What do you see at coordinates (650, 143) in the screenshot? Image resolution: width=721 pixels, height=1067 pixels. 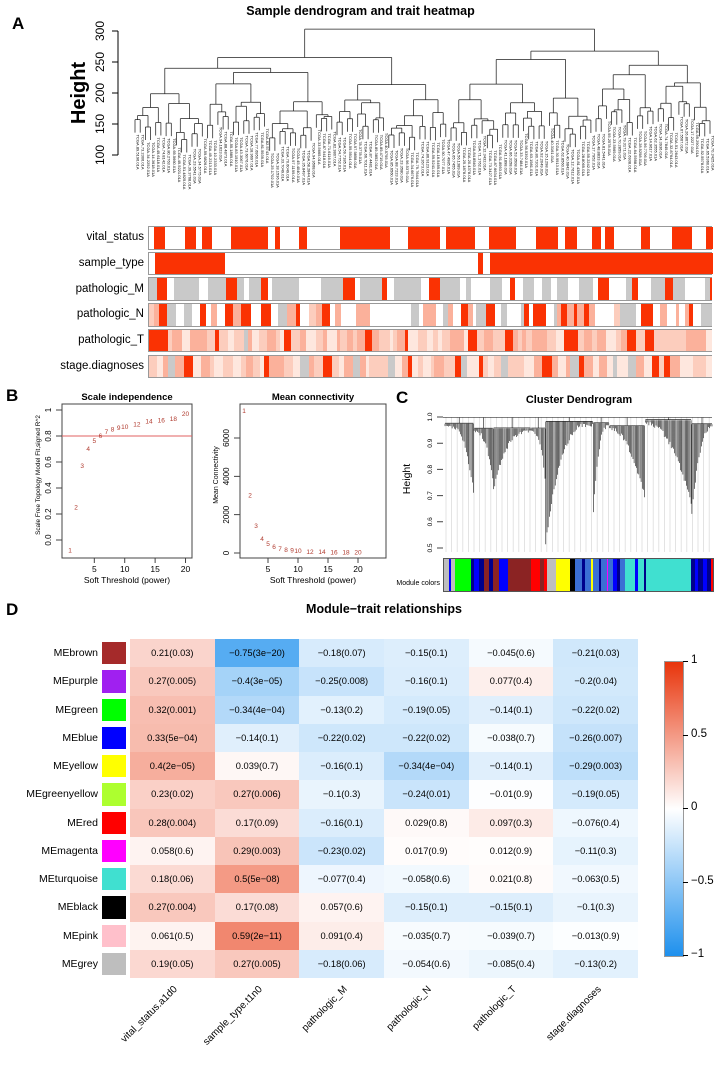 I see `sample-leaf-label: TCGA.14.9617.01A` at bounding box center [650, 143].